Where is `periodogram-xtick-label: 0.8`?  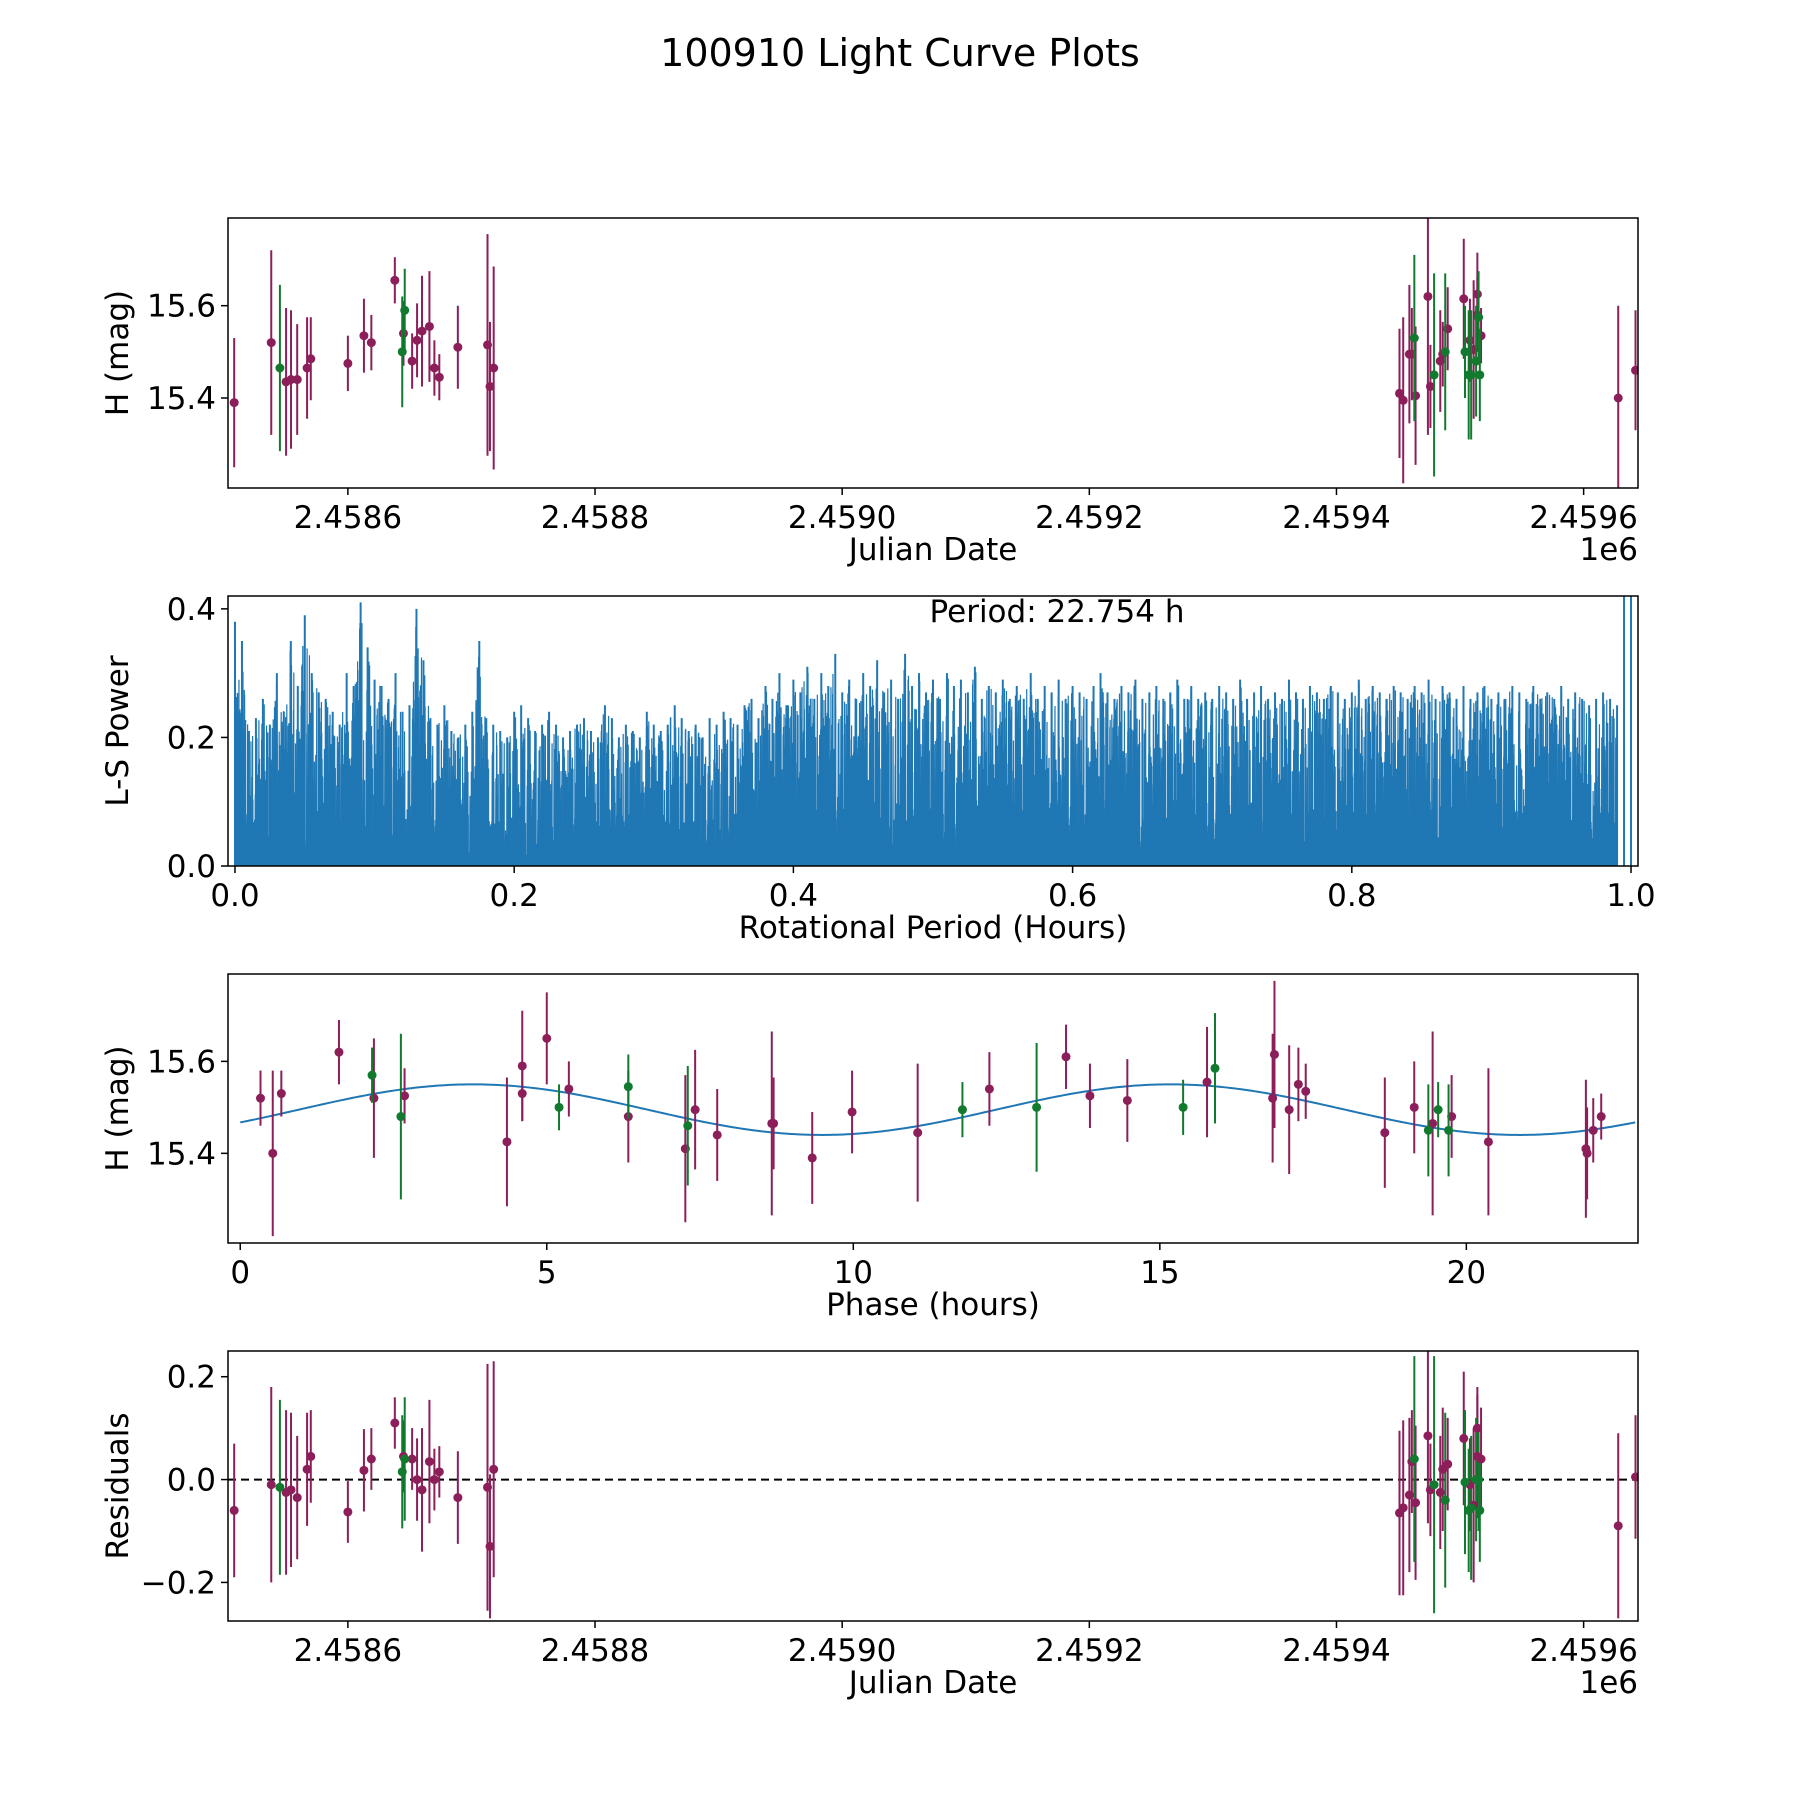
periodogram-xtick-label: 0.8 is located at coordinates (1351, 896).